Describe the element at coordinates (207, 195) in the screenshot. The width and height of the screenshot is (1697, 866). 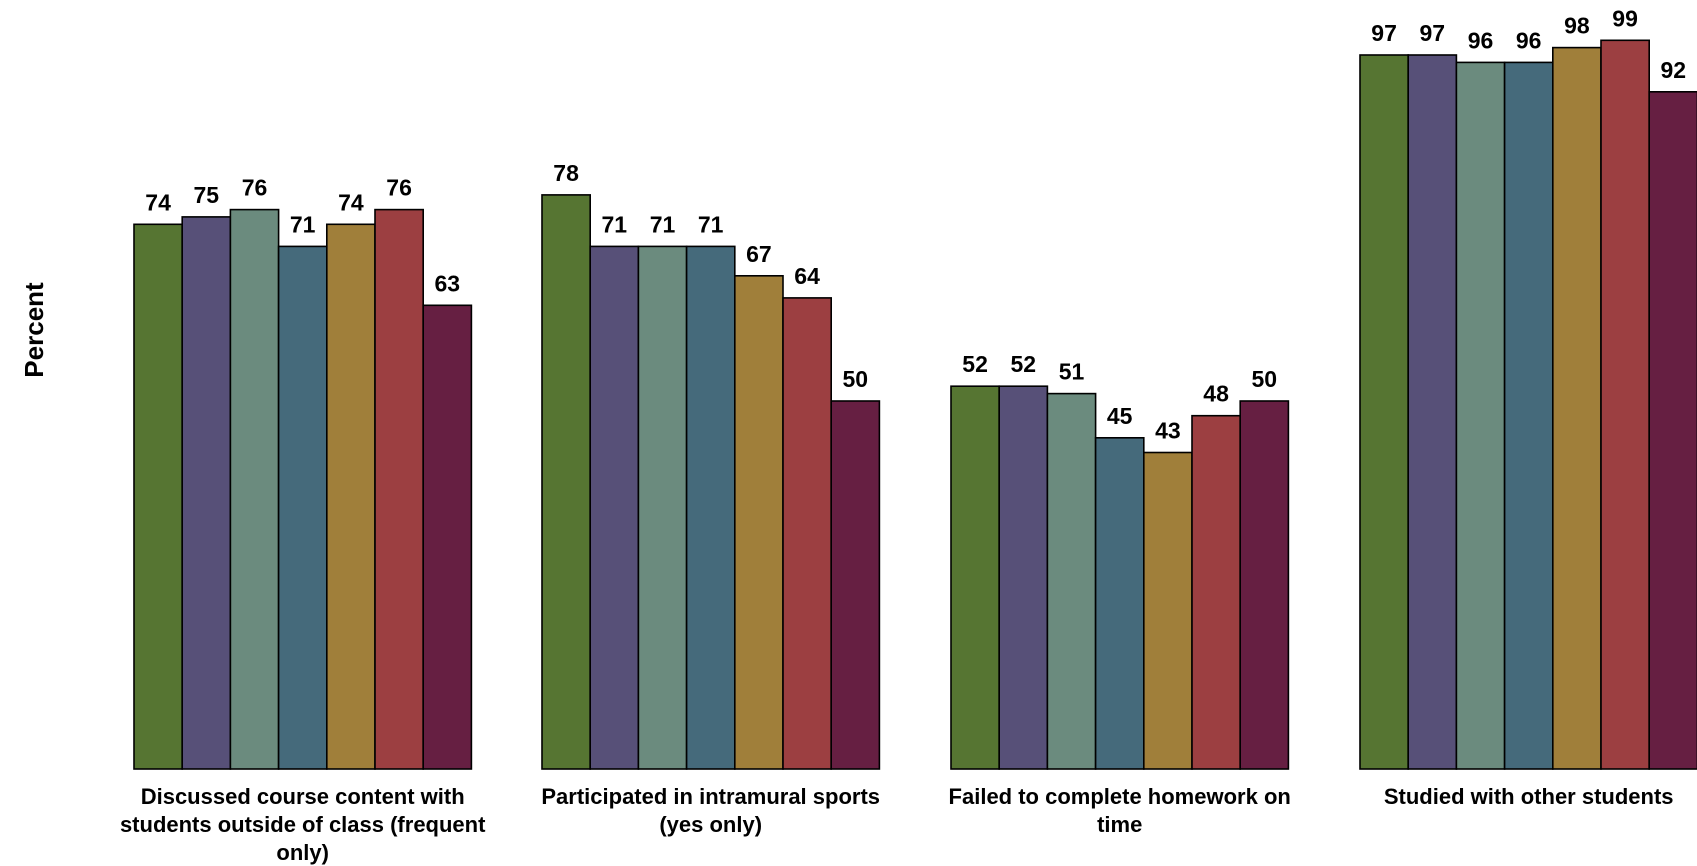
I see `bar-value-label: 75` at that location.